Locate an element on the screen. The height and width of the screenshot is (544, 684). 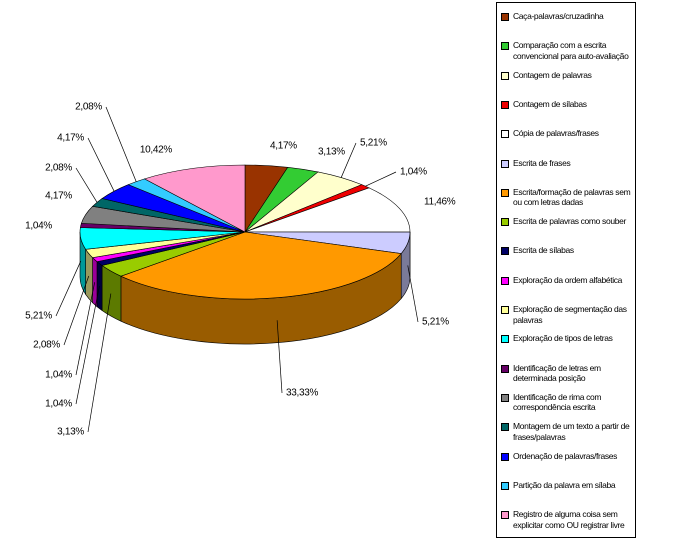
legend-item: Ordenação de palavras/frases is located at coordinates (568, 456).